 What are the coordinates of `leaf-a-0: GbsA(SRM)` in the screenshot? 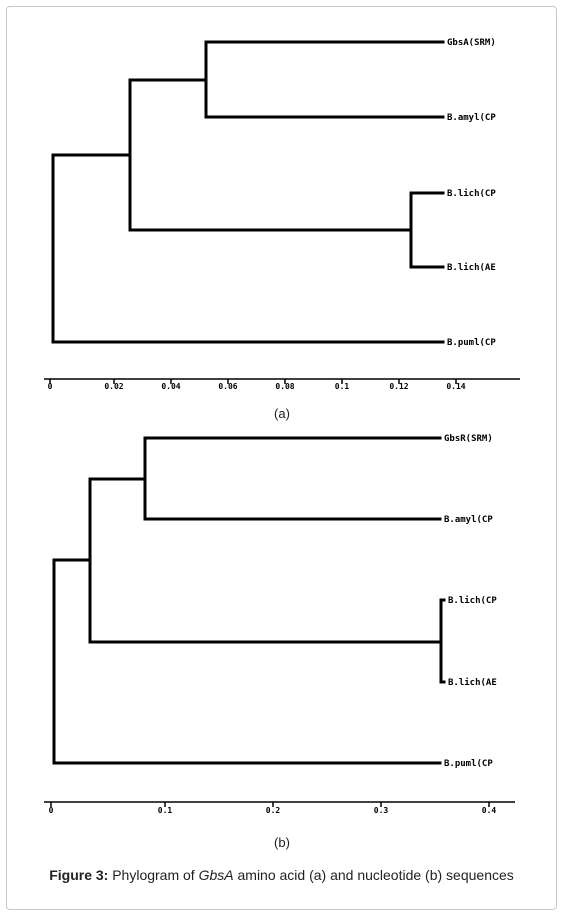 It's located at (471, 43).